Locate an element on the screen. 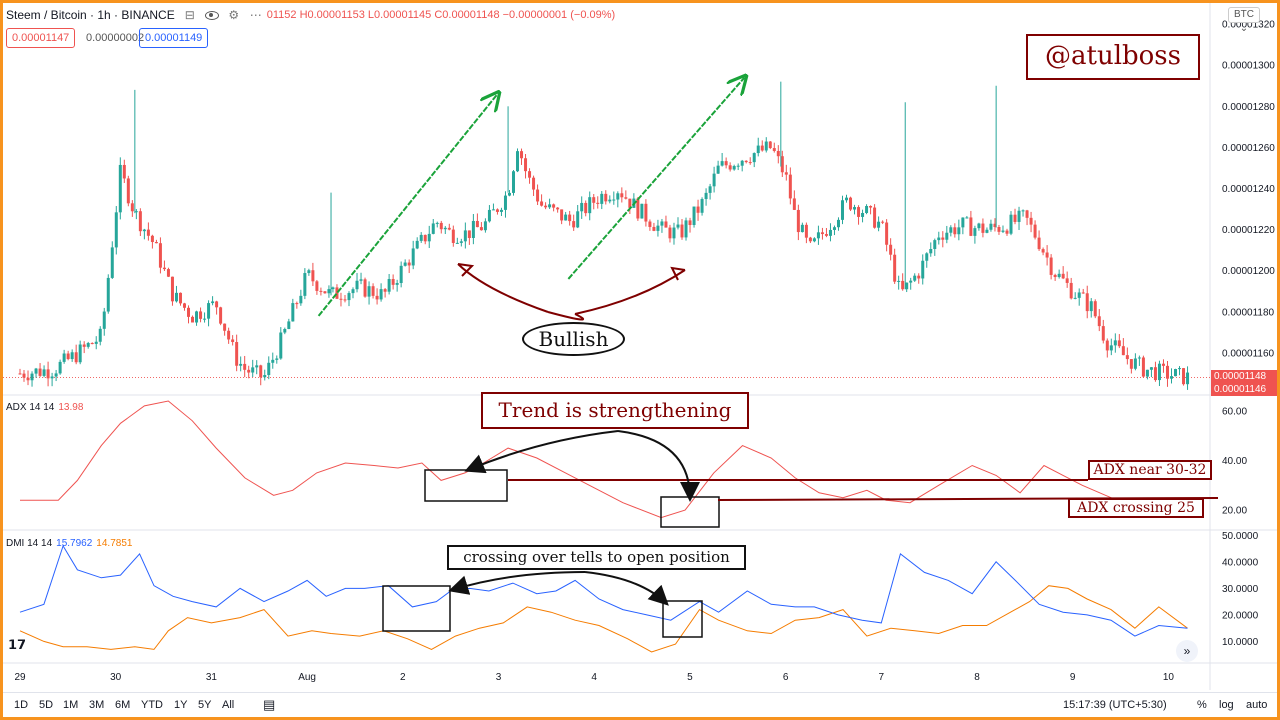 Image resolution: width=1280 pixels, height=720 pixels. log-toggle: log is located at coordinates (1226, 705).